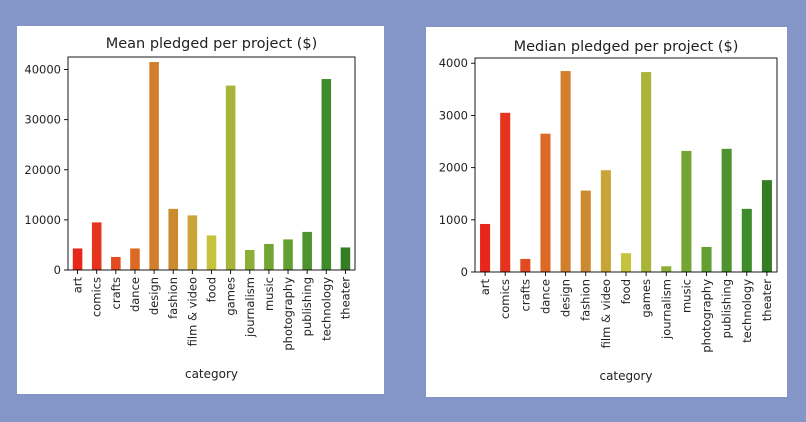 The height and width of the screenshot is (422, 806). What do you see at coordinates (42, 70) in the screenshot?
I see `y-tick-label: 40000` at bounding box center [42, 70].